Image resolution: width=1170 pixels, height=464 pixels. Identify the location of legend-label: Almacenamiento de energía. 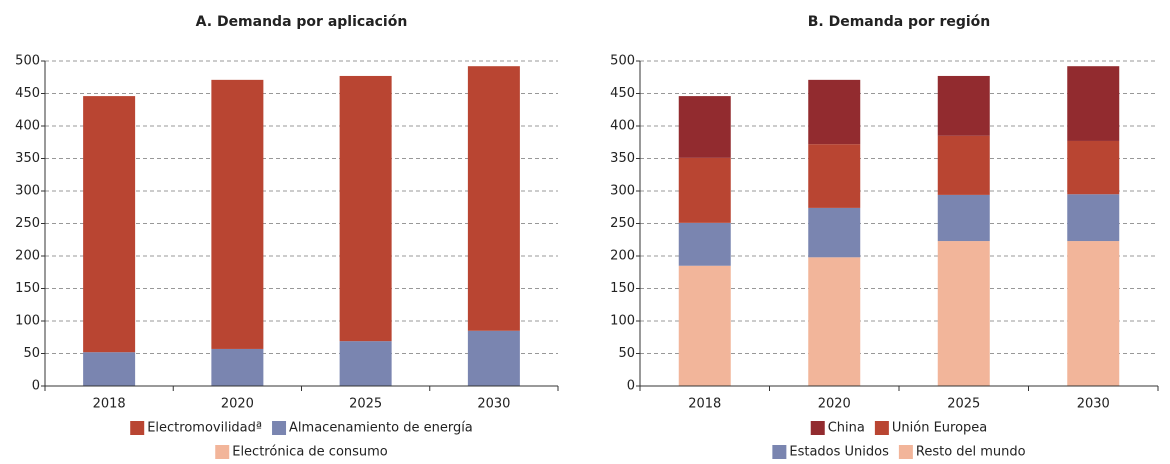
(381, 428).